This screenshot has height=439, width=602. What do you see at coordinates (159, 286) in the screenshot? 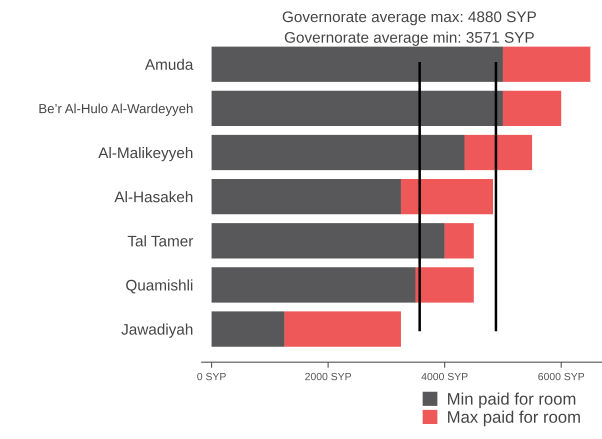
I see `y-tick-label: Quamishli` at bounding box center [159, 286].